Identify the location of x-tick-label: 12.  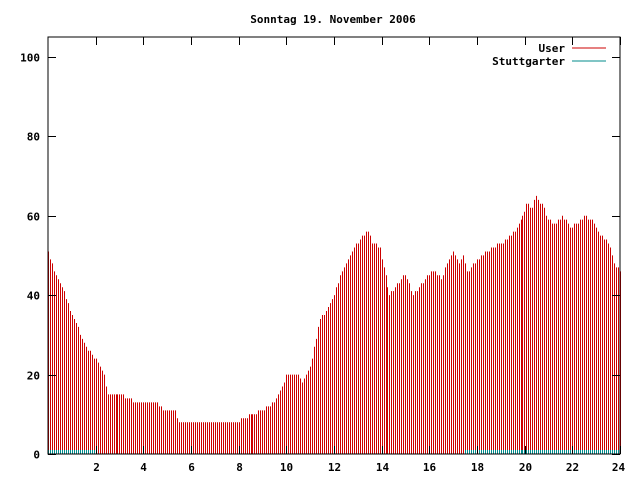
(334, 467).